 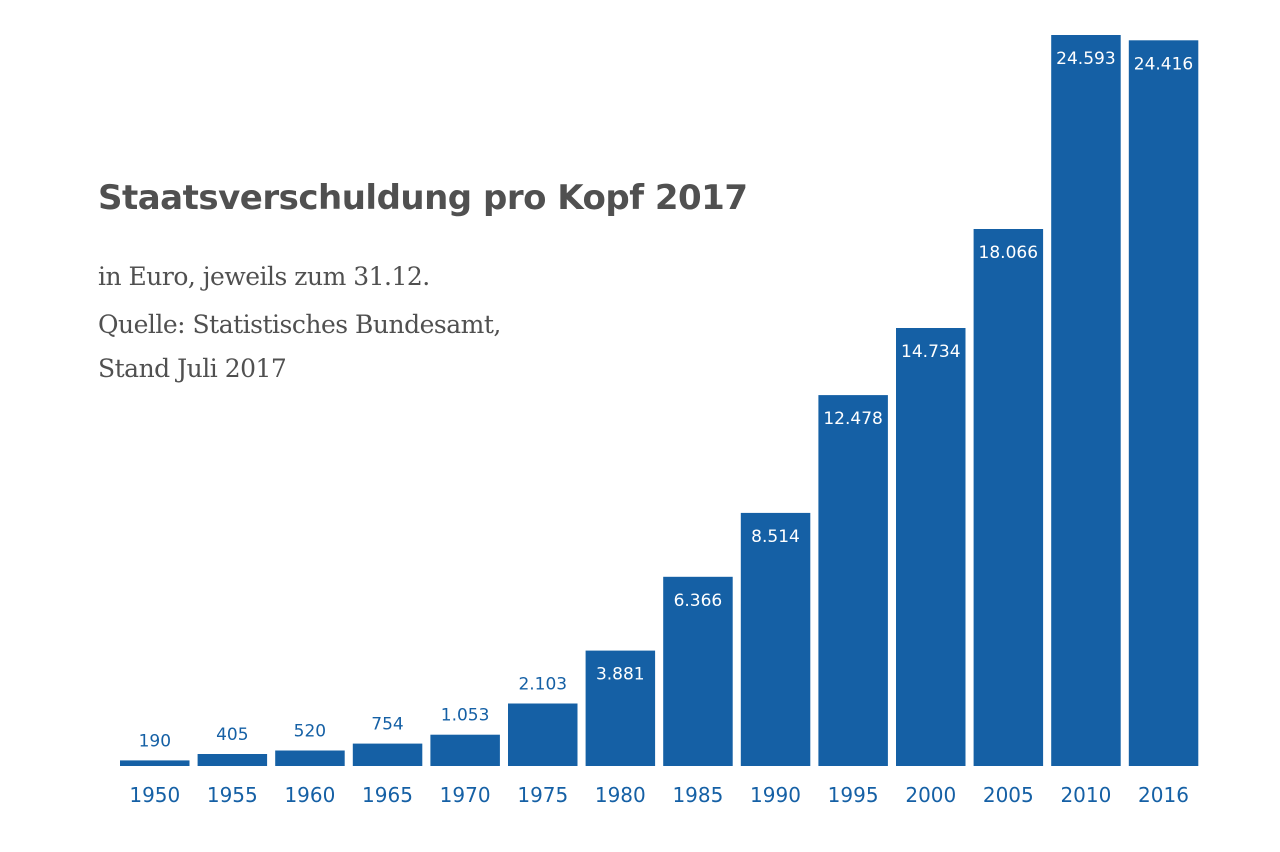 What do you see at coordinates (853, 580) in the screenshot?
I see `bar-1995` at bounding box center [853, 580].